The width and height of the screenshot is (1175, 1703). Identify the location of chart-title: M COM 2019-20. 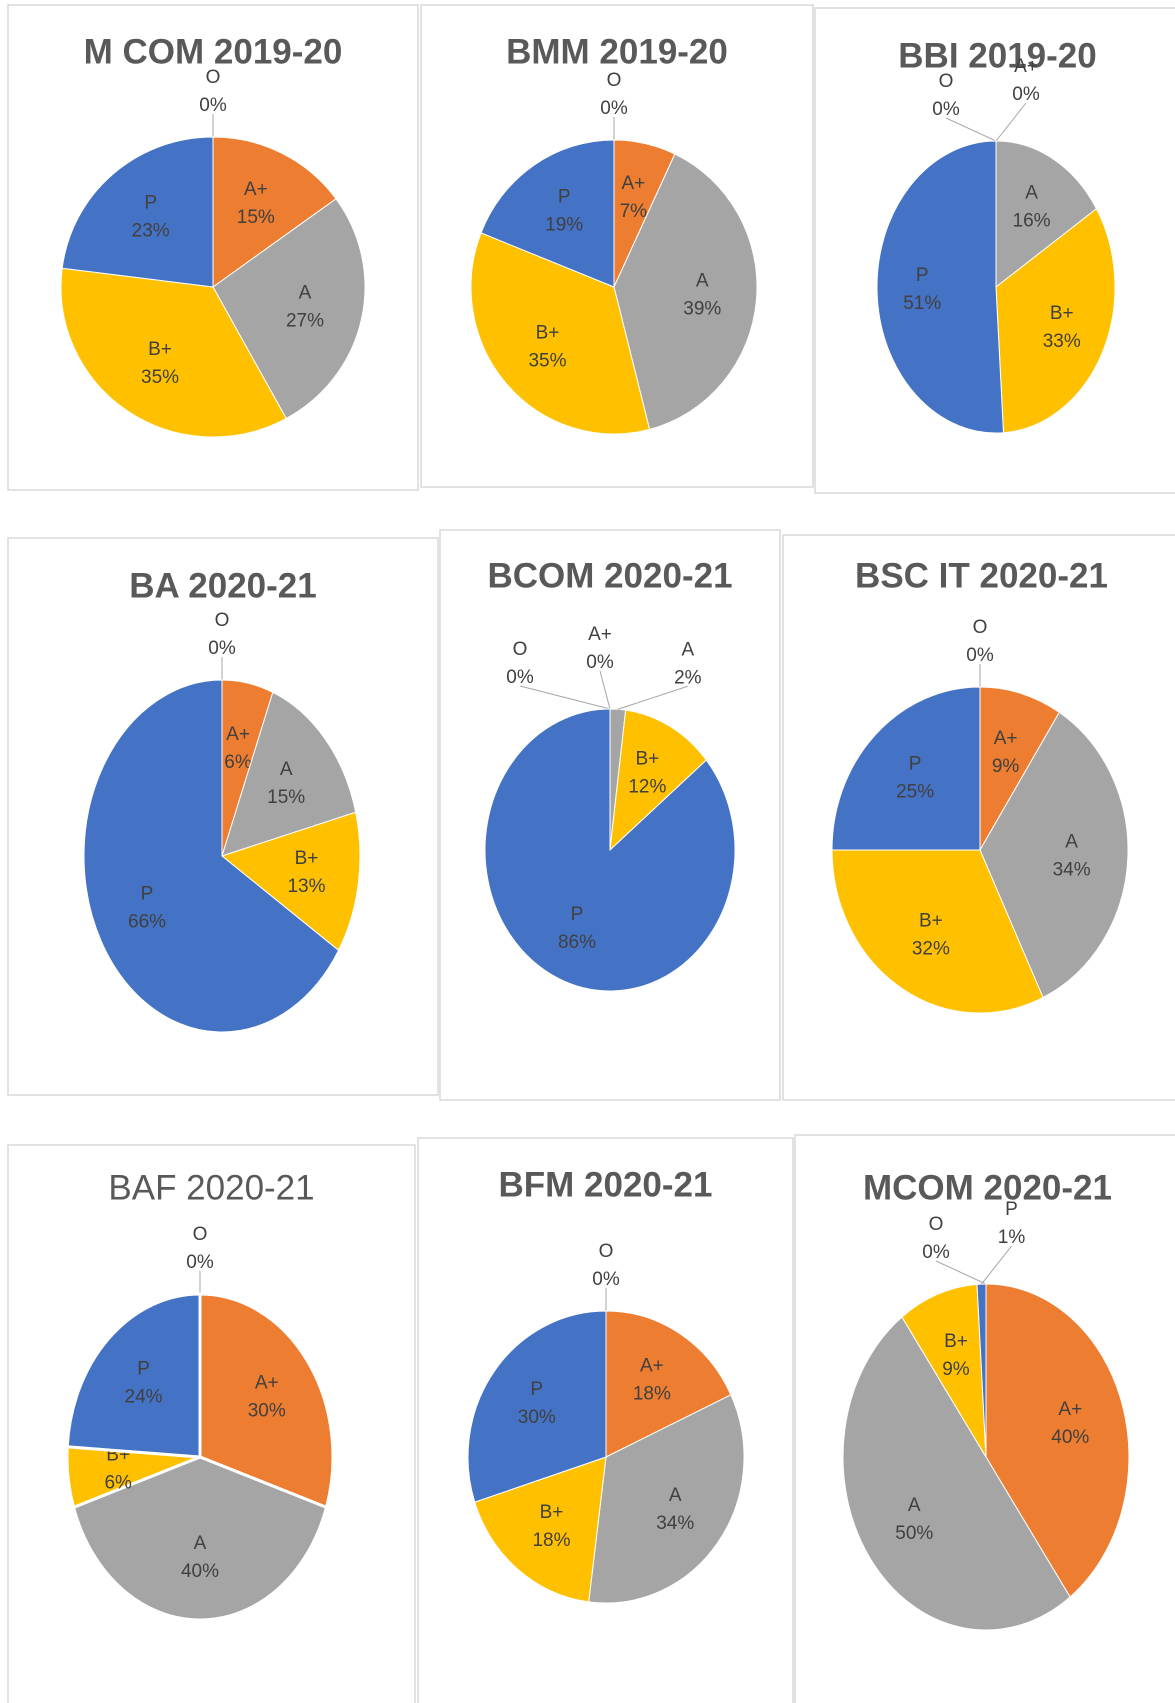
(213, 51).